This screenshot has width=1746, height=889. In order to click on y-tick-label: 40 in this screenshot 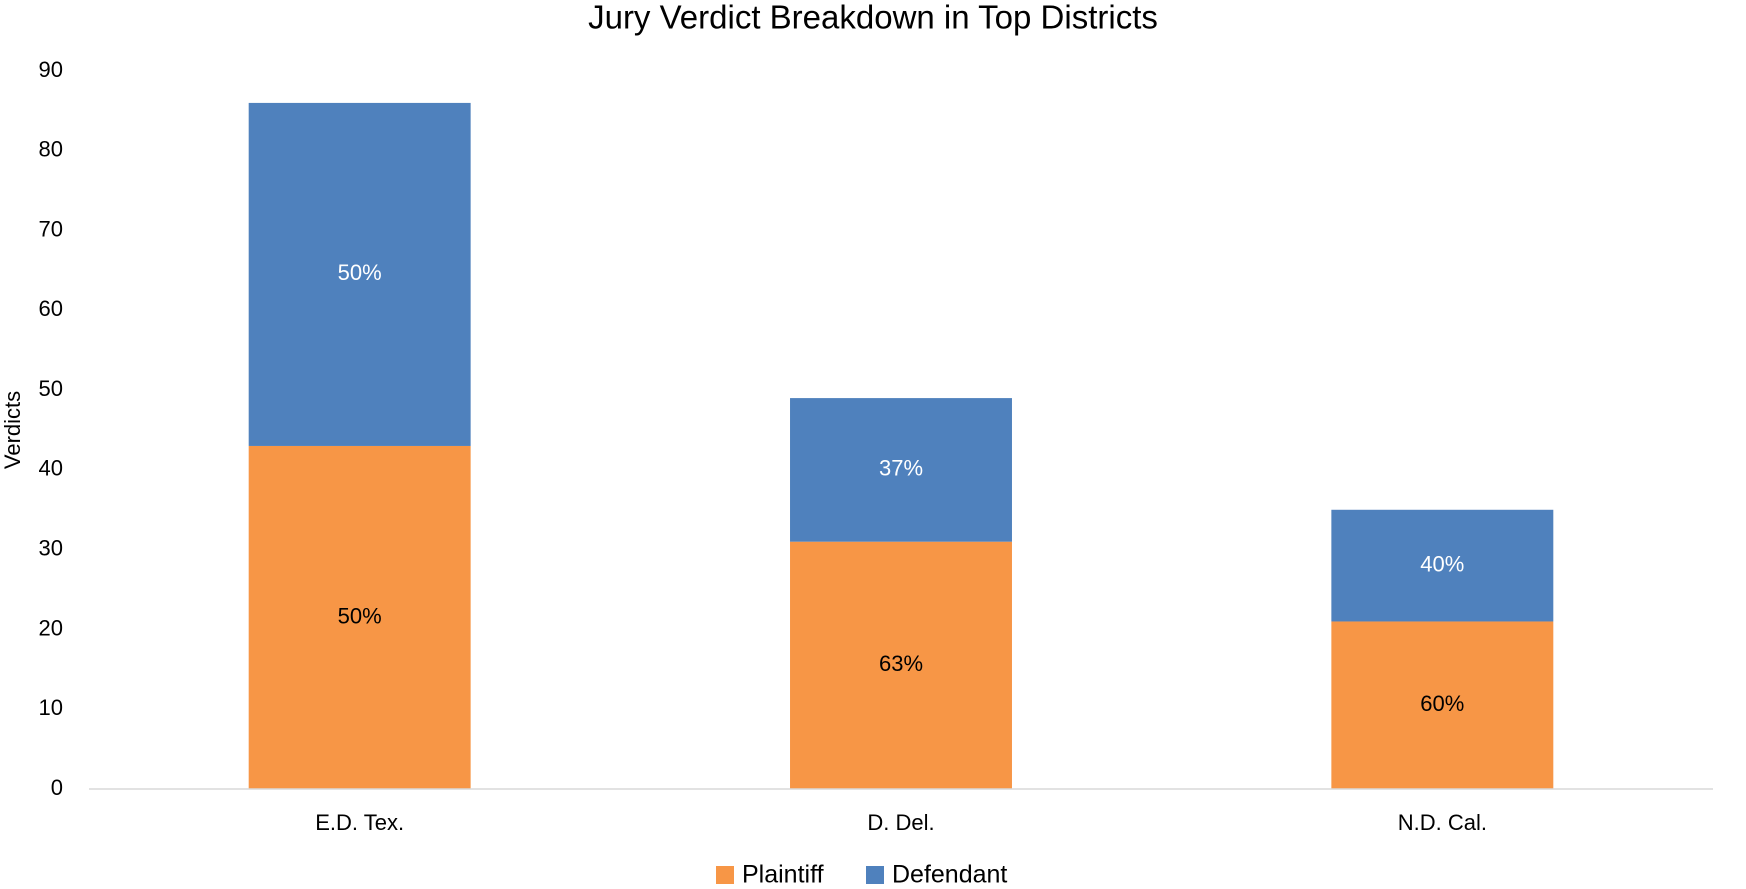, I will do `click(51, 468)`.